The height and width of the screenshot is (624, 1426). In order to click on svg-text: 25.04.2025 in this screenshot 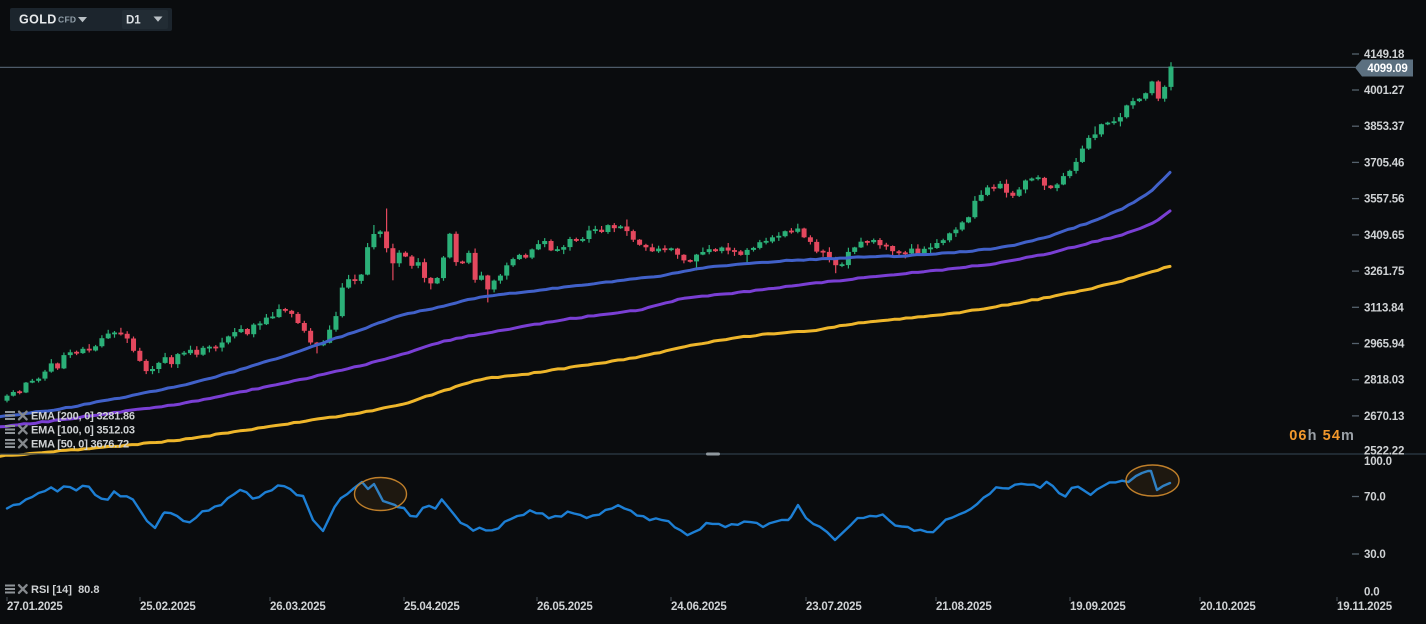, I will do `click(432, 607)`.